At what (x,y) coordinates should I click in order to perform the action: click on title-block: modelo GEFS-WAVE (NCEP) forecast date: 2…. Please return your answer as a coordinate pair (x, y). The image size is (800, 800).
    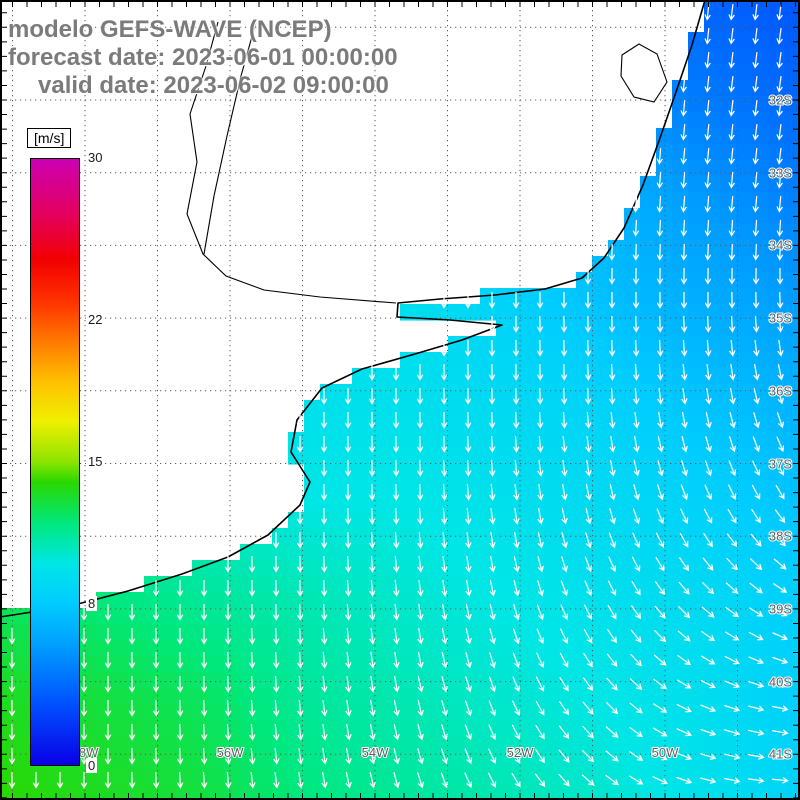
    Looking at the image, I should click on (203, 58).